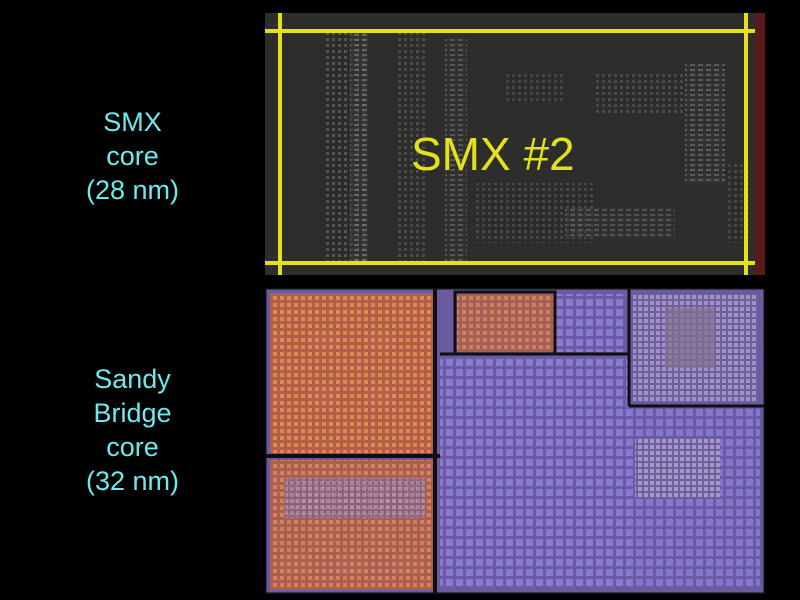  Describe the element at coordinates (132, 190) in the screenshot. I see `caption-line: (28 nm)` at that location.